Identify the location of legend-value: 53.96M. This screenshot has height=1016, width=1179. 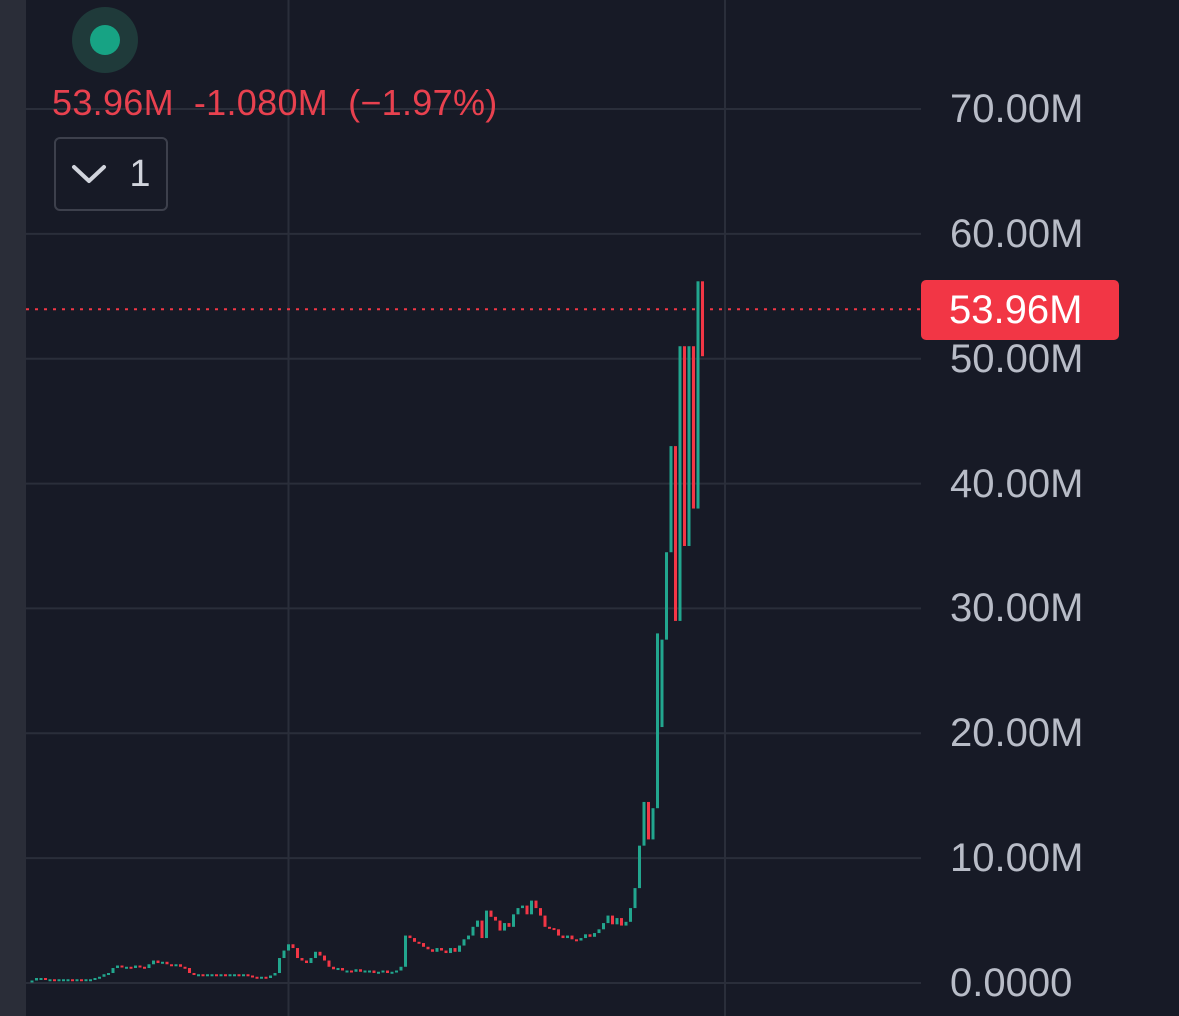
(113, 102).